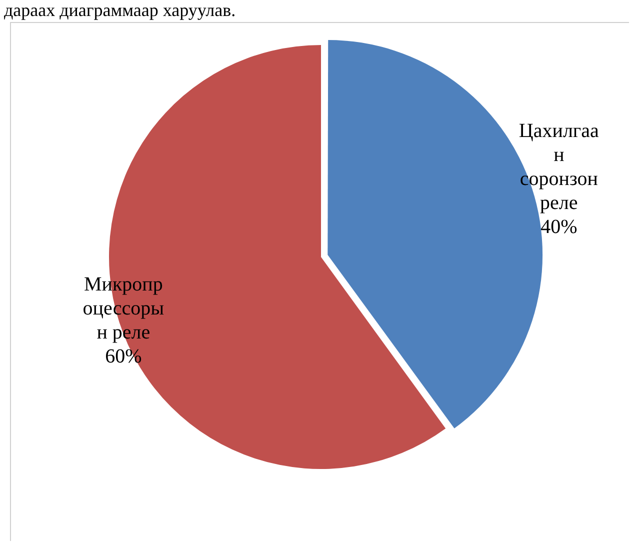 Image resolution: width=630 pixels, height=542 pixels. Describe the element at coordinates (559, 227) in the screenshot. I see `data-label: 40%` at that location.